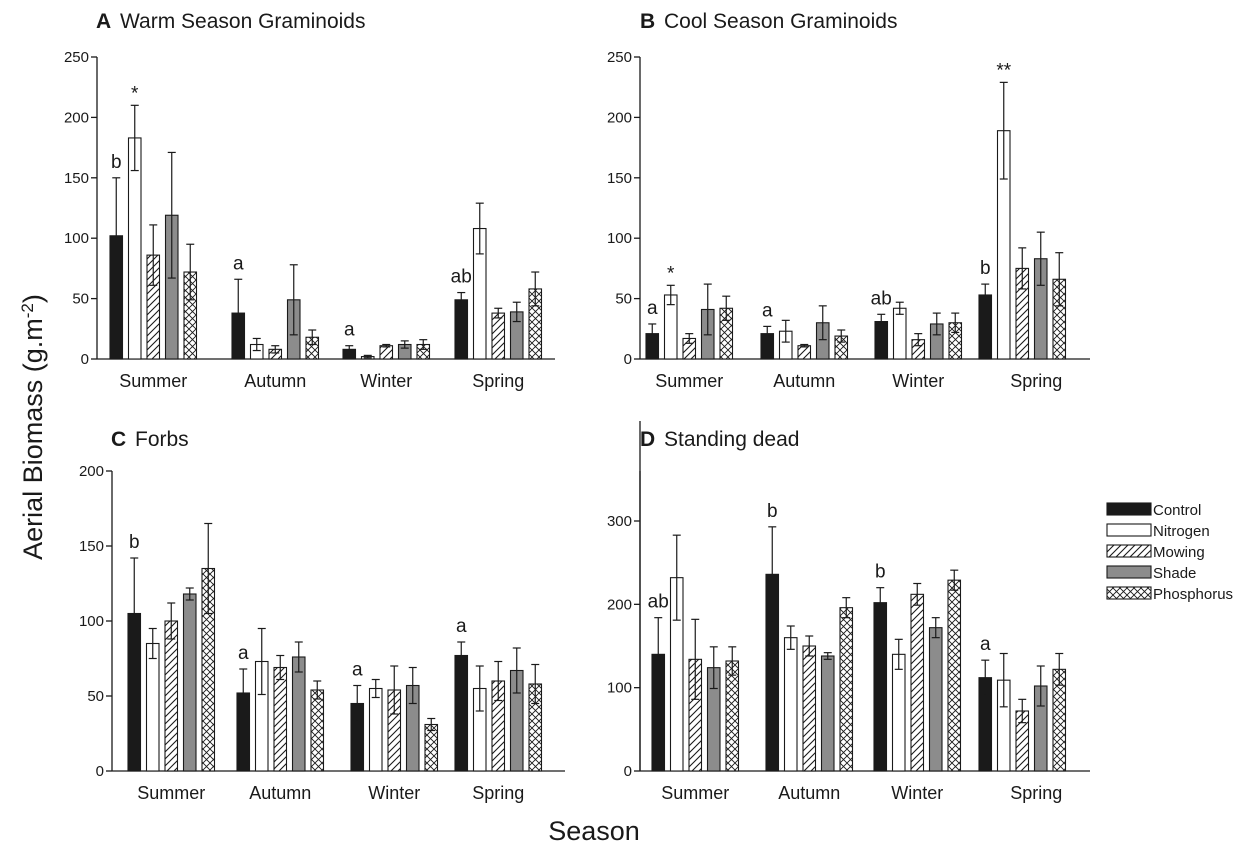 The image size is (1259, 854). What do you see at coordinates (171, 696) in the screenshot?
I see `bar-summer-mowing` at bounding box center [171, 696].